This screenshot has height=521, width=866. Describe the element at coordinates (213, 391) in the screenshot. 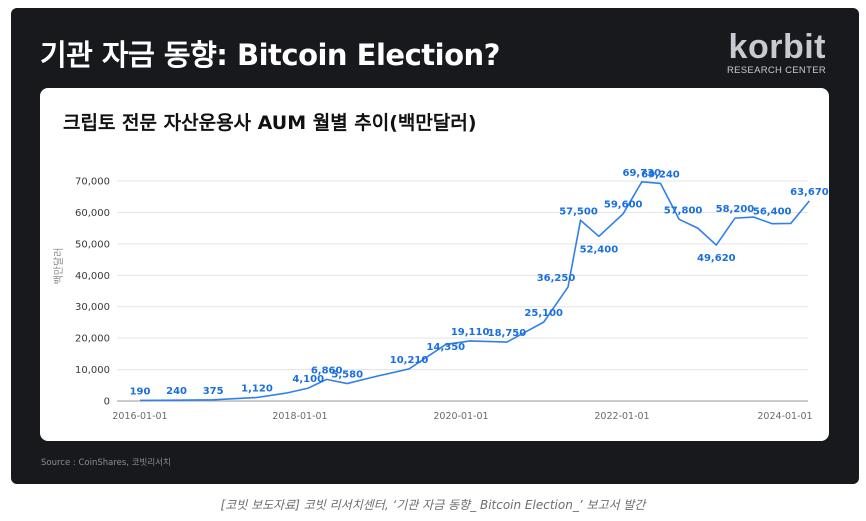

I see `data-label-375: 375` at that location.